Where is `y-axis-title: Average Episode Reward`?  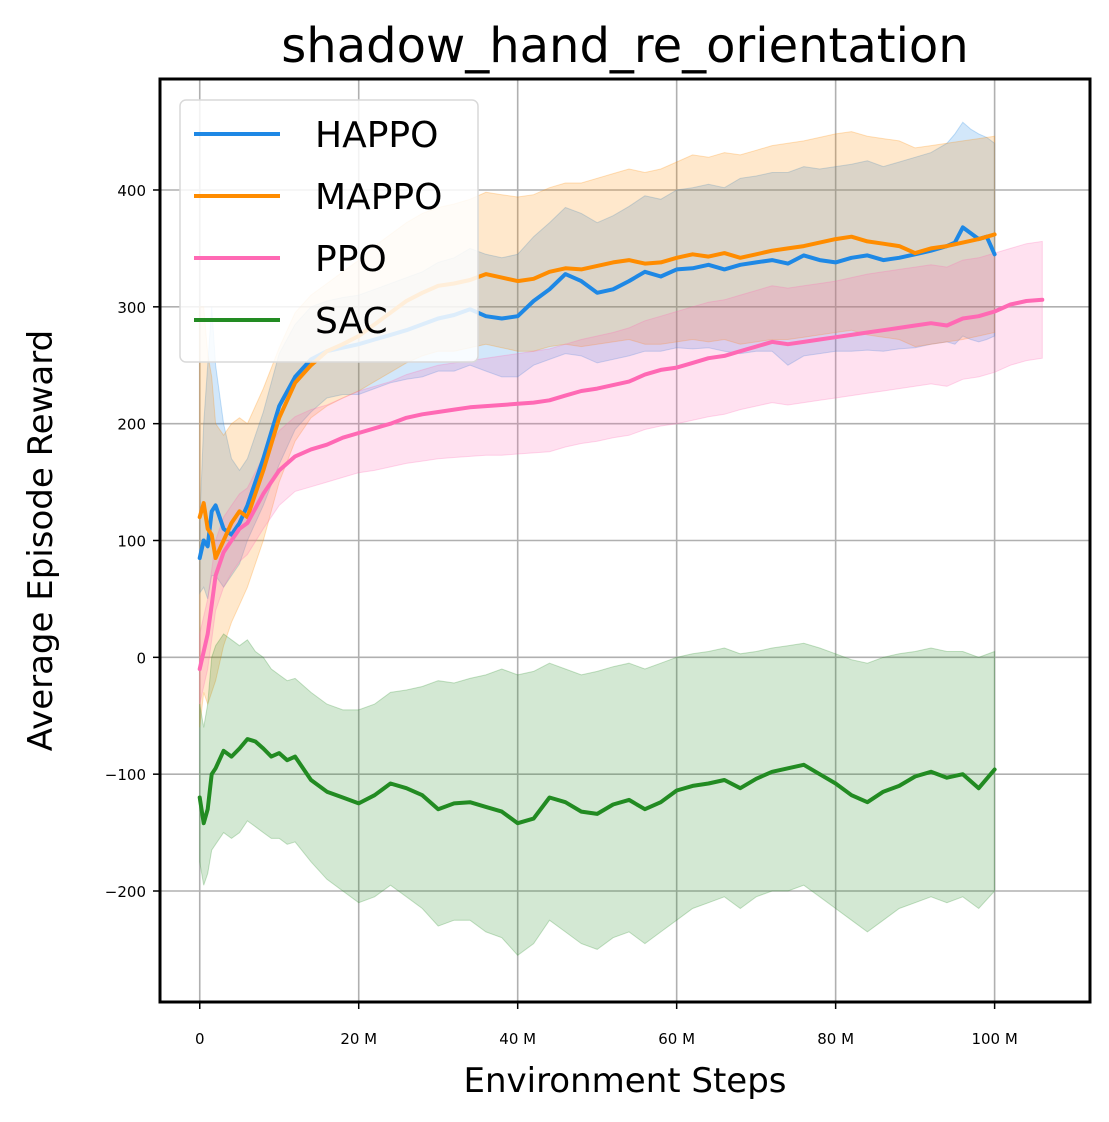
y-axis-title: Average Episode Reward is located at coordinates (41, 540).